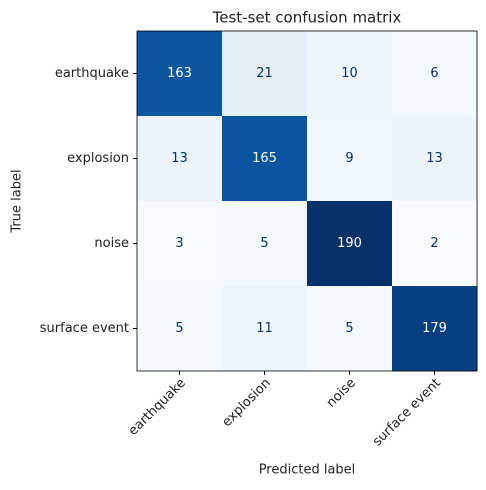  Describe the element at coordinates (98, 158) in the screenshot. I see `y-tick-label: explosion` at that location.